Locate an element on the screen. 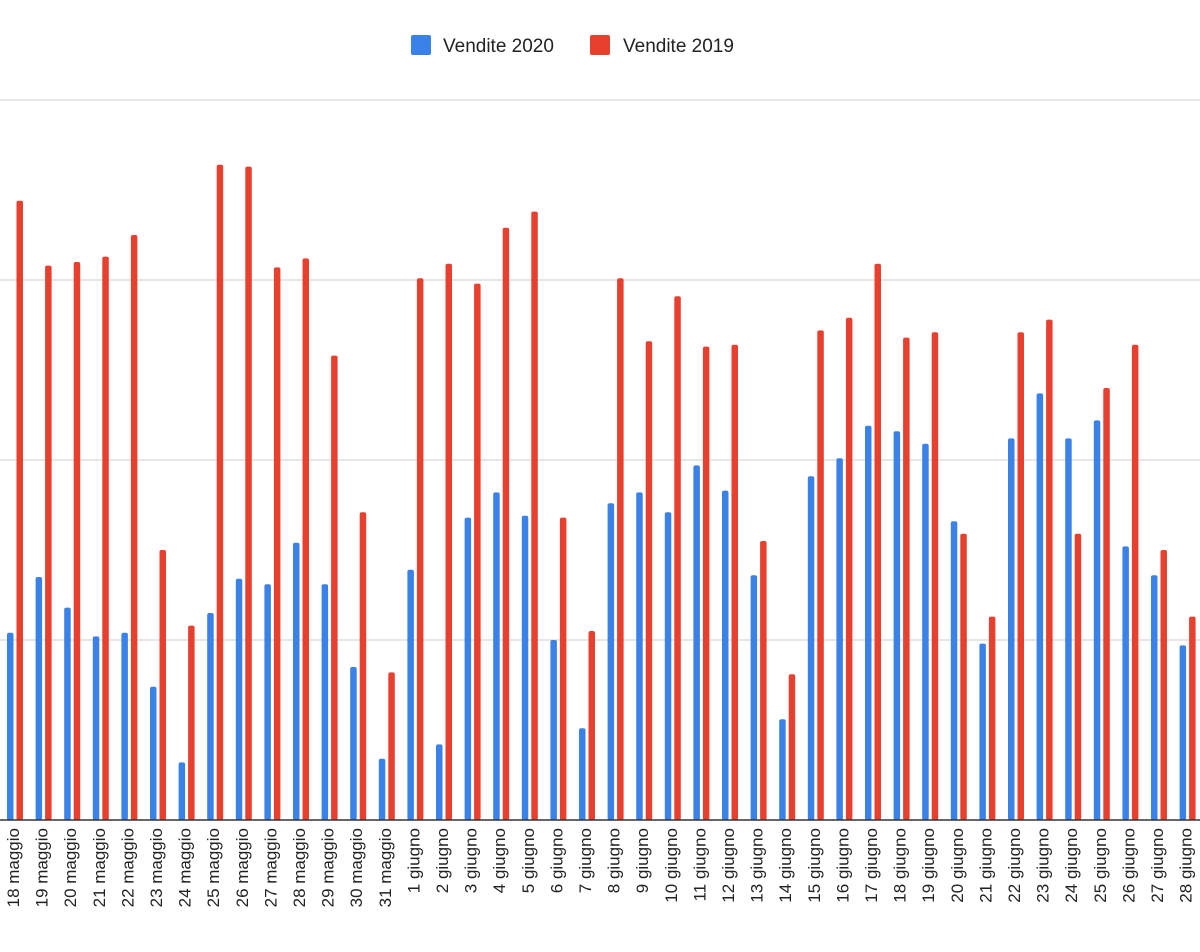 Image resolution: width=1200 pixels, height=952 pixels. x-tick-label: 3 giugno is located at coordinates (471, 860).